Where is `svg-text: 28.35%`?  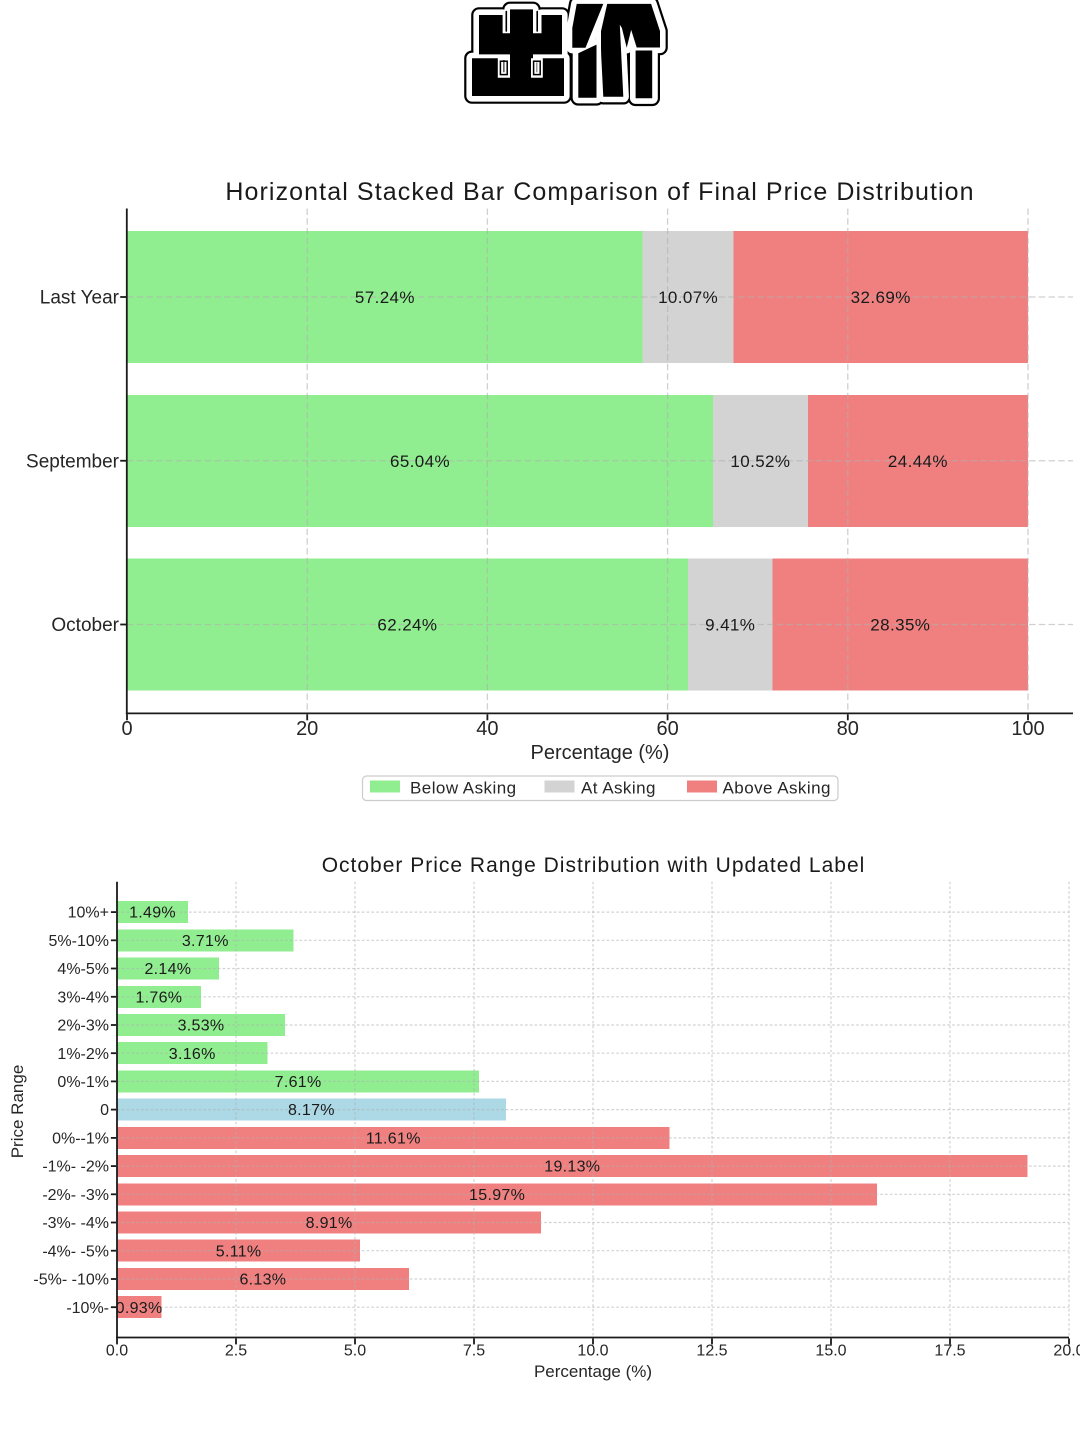
svg-text: 28.35% is located at coordinates (900, 625).